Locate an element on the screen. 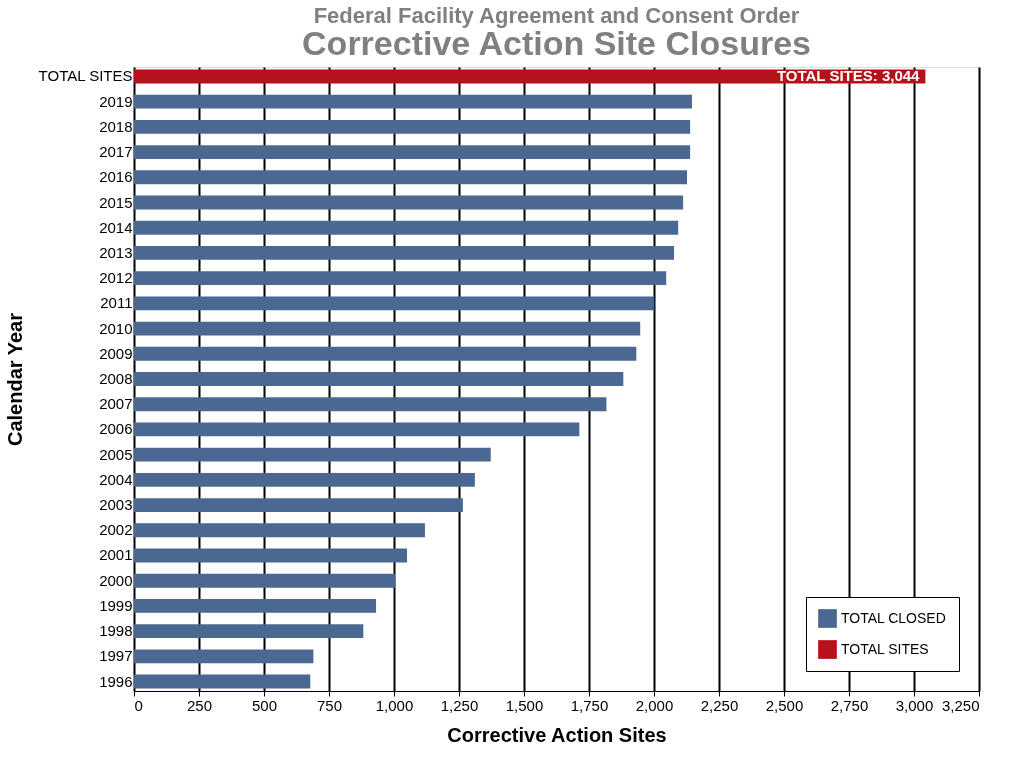  x-tick-label: 2,500 is located at coordinates (784, 705).